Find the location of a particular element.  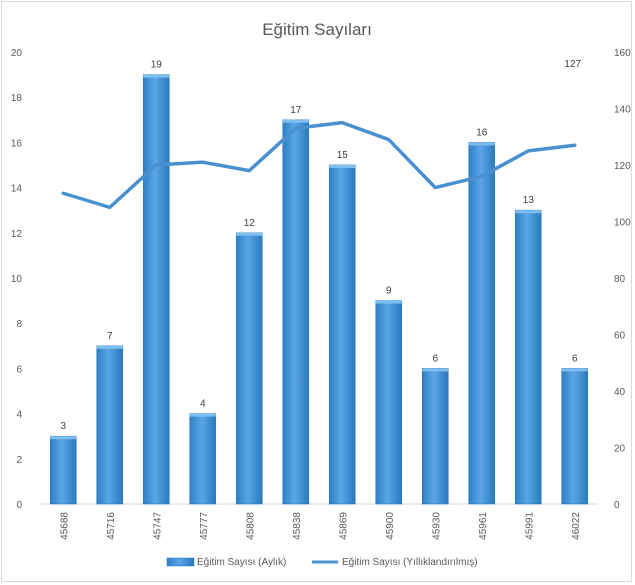

line-path is located at coordinates (319, 165).